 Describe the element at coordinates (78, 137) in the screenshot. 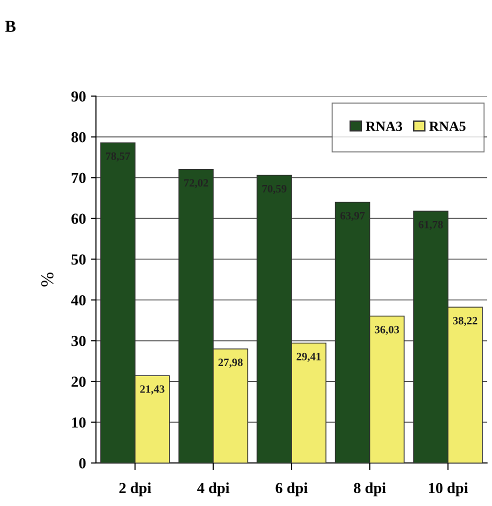

I see `y-tick-label: 80` at that location.